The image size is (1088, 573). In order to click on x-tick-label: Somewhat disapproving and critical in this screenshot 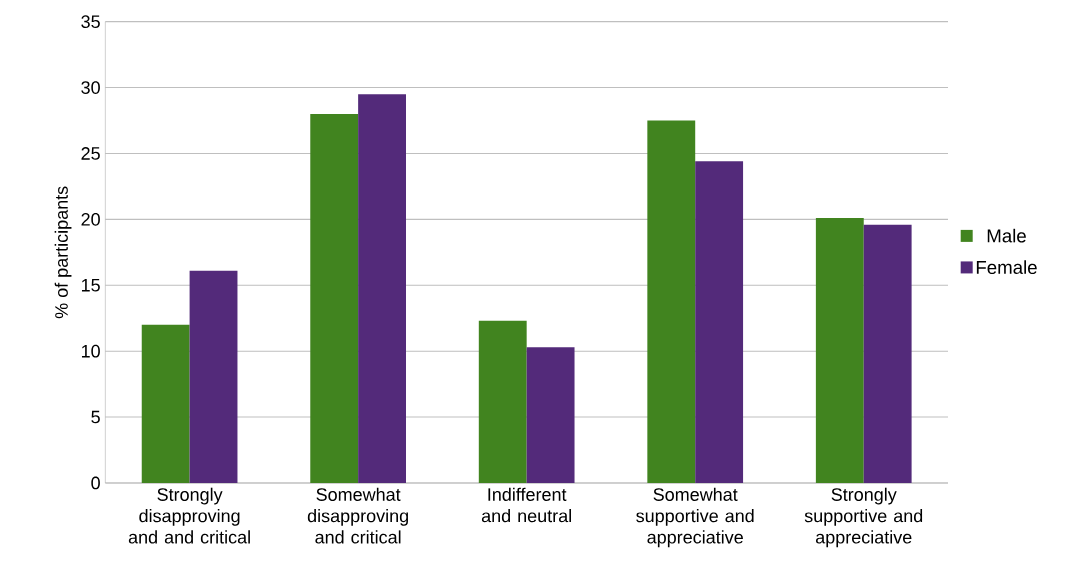, I will do `click(357, 515)`.